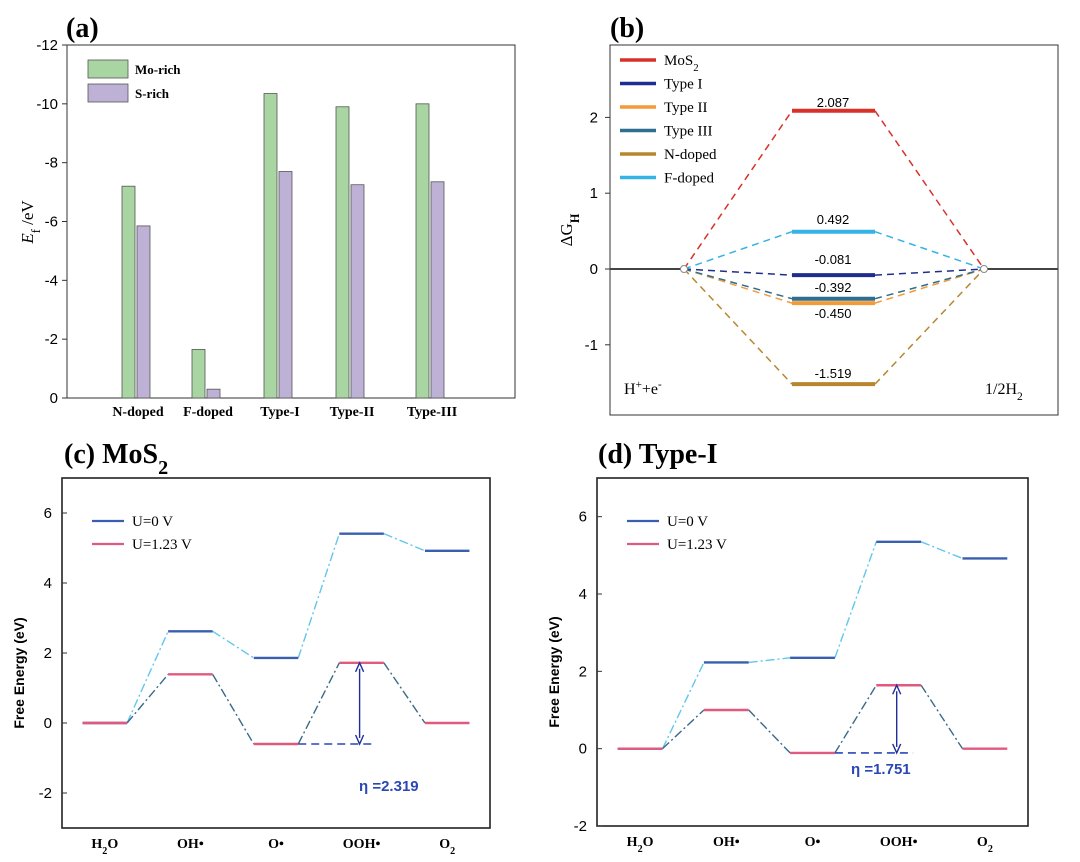 This screenshot has height=862, width=1080. Describe the element at coordinates (270, 246) in the screenshot. I see `bar-Mo-rich-Type-I` at that location.